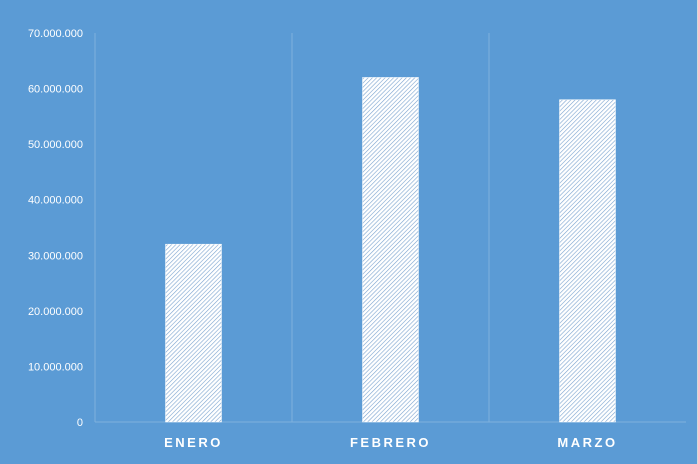  I want to click on y-tick-label: 20.000.000, so click(55, 312).